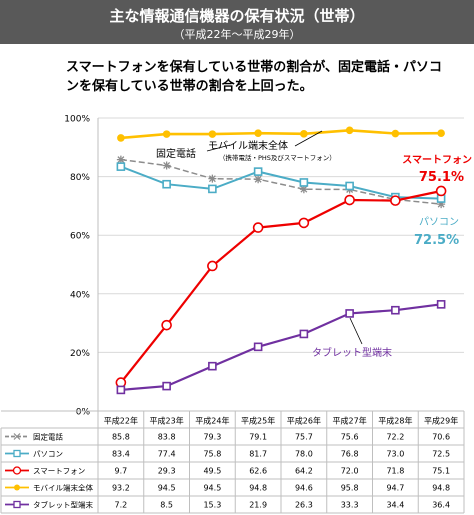  Describe the element at coordinates (237, 16) in the screenshot. I see `chart-title: 主な情報通信機器の保有状況（世帯）` at that location.